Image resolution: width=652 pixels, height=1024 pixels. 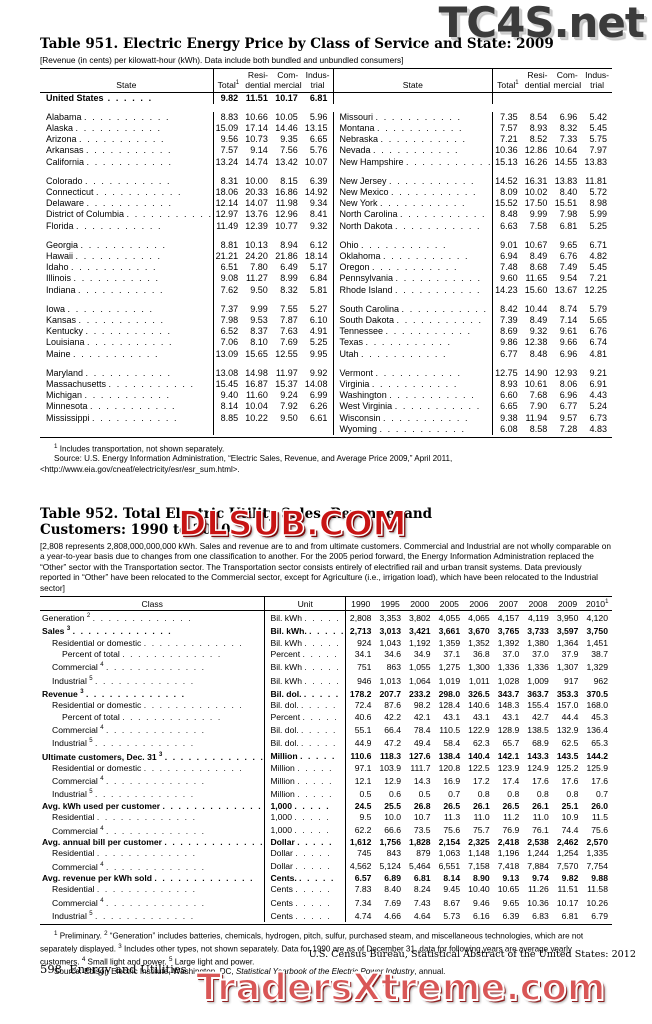 What do you see at coordinates (286, 384) in the screenshot?
I see `cell-commercial: 15.37` at bounding box center [286, 384].